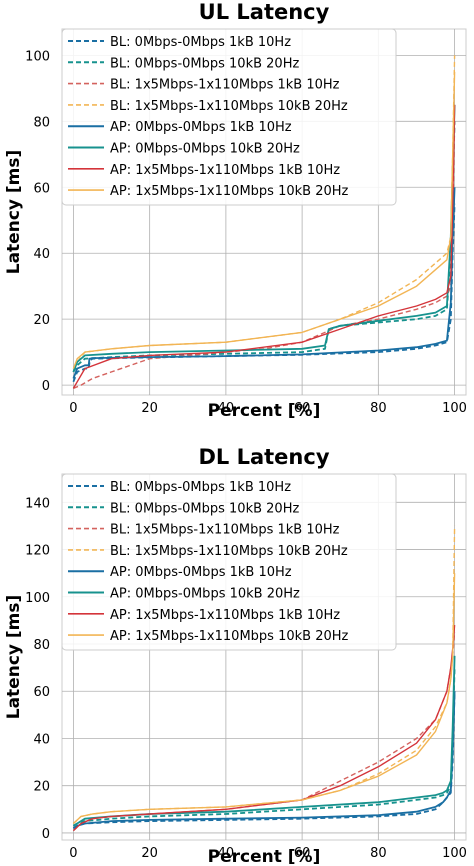  Describe the element at coordinates (37, 503) in the screenshot. I see `y-tick-label: 140` at that location.